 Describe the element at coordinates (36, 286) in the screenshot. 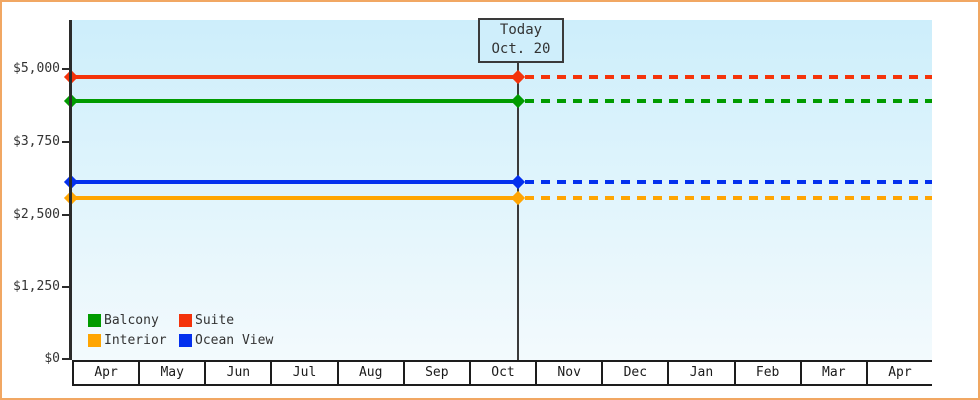

I see `y-axis-label: $1,250` at that location.